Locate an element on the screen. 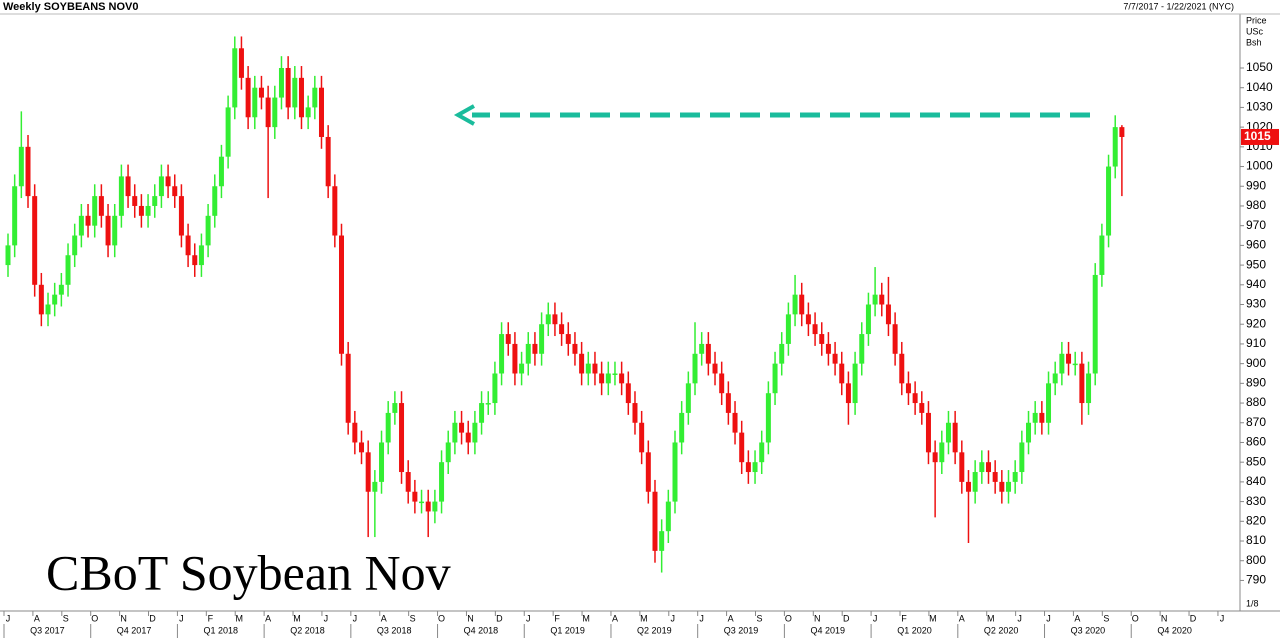 This screenshot has height=638, width=1280. y-tick-label: 900 is located at coordinates (1256, 363).